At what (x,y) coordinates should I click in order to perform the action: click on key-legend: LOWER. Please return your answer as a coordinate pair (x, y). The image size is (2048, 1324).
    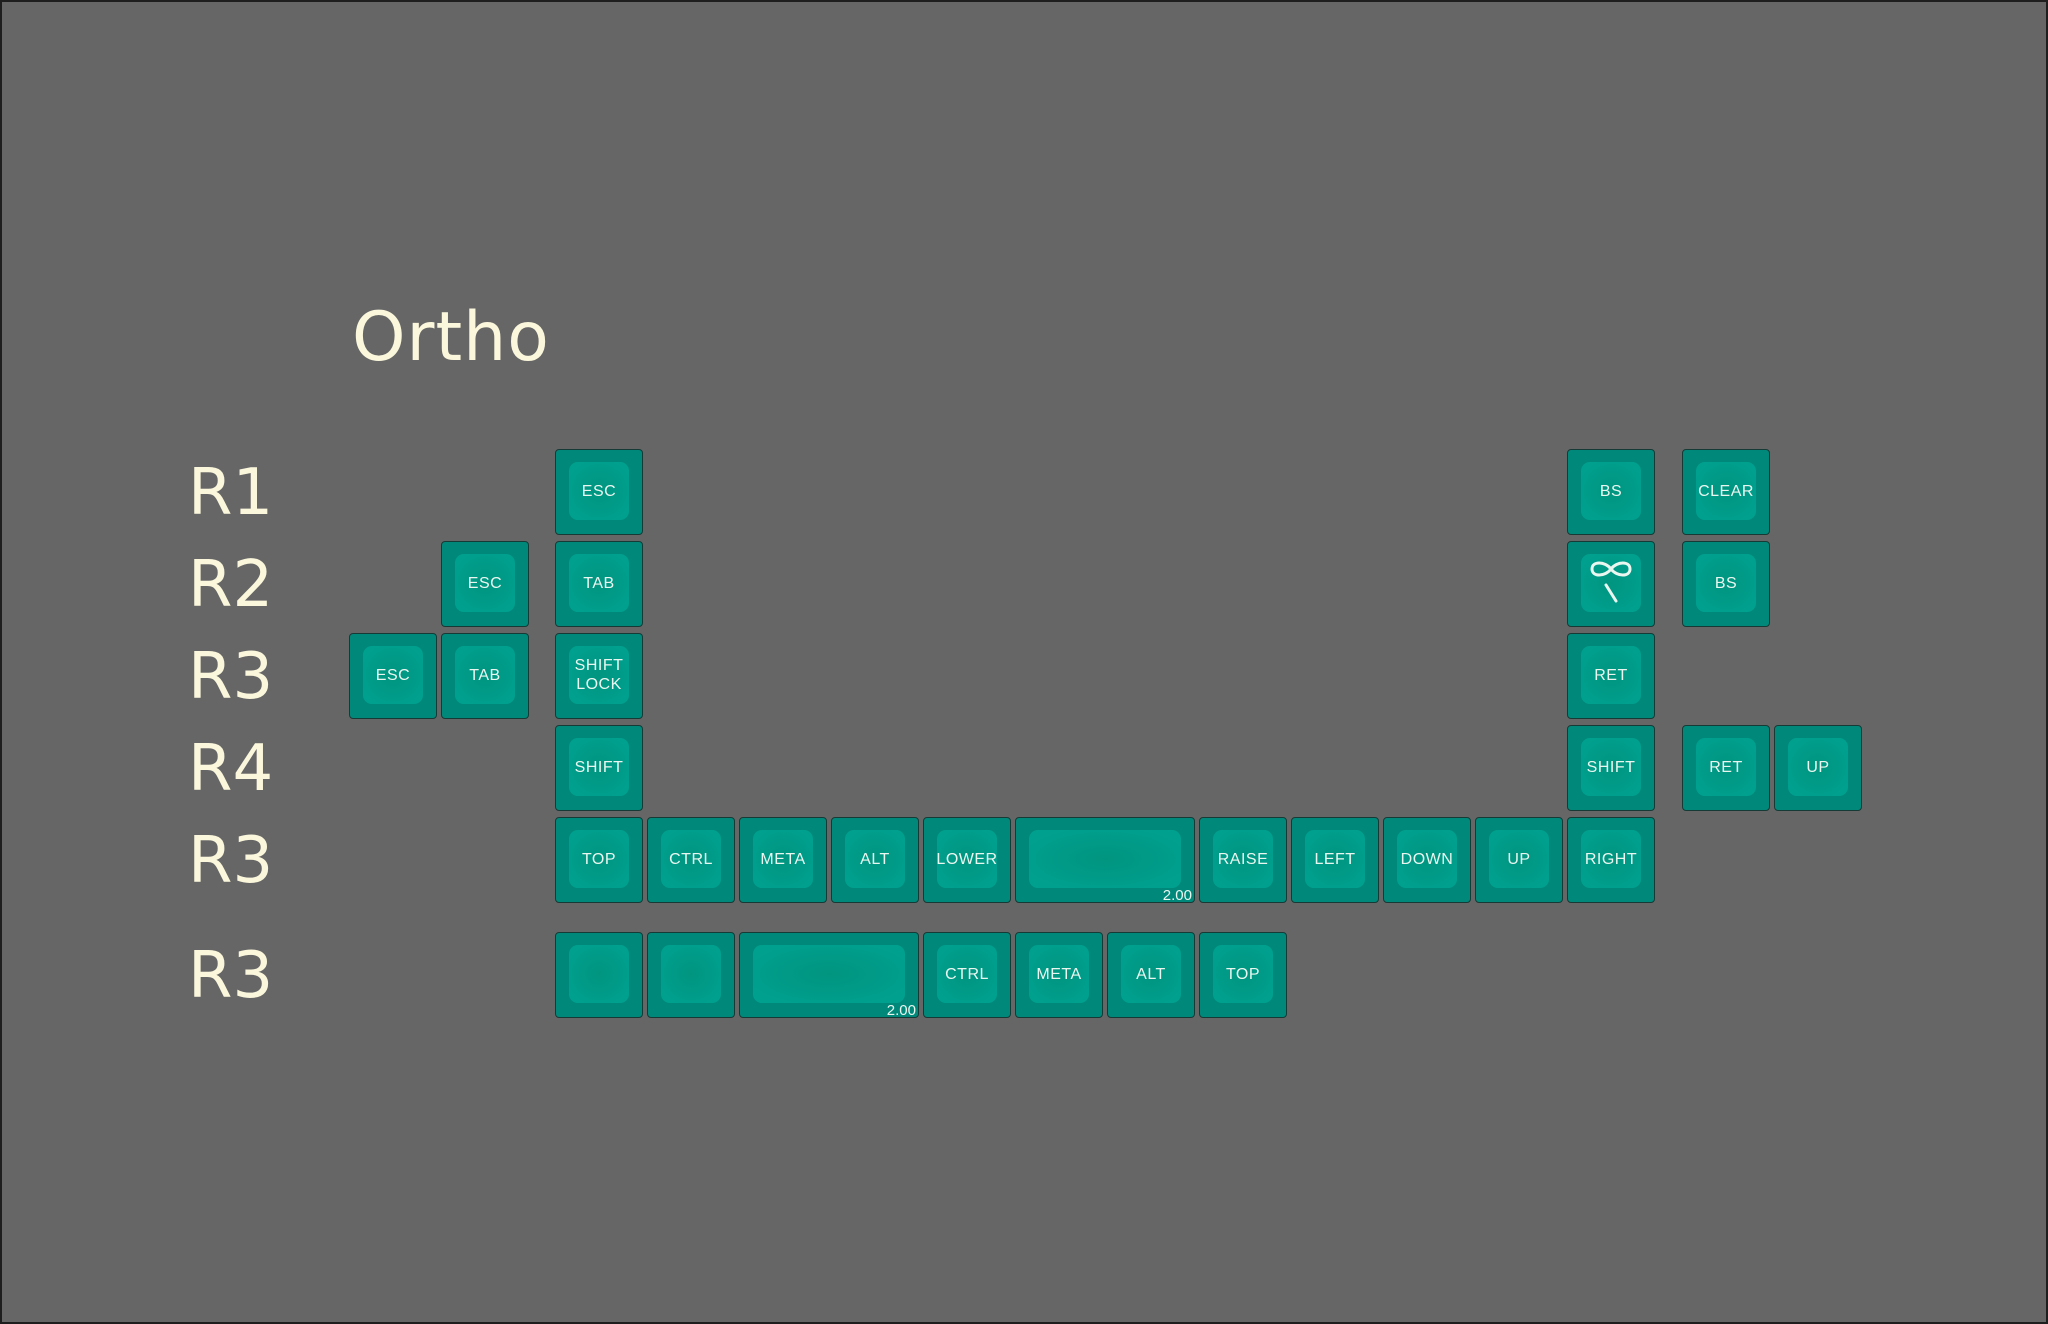
    Looking at the image, I should click on (967, 859).